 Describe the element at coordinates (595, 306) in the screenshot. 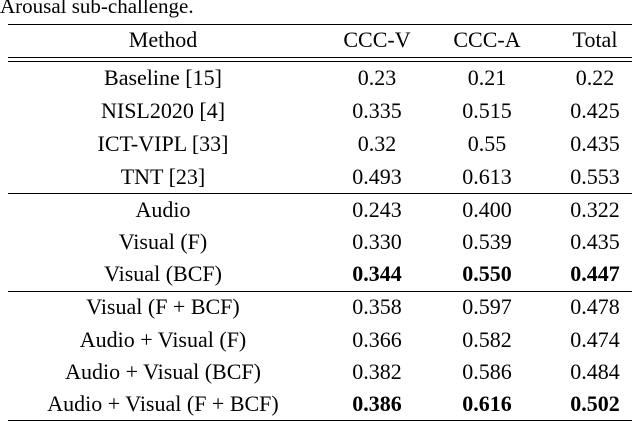

I see `value-cell: 0.478` at that location.